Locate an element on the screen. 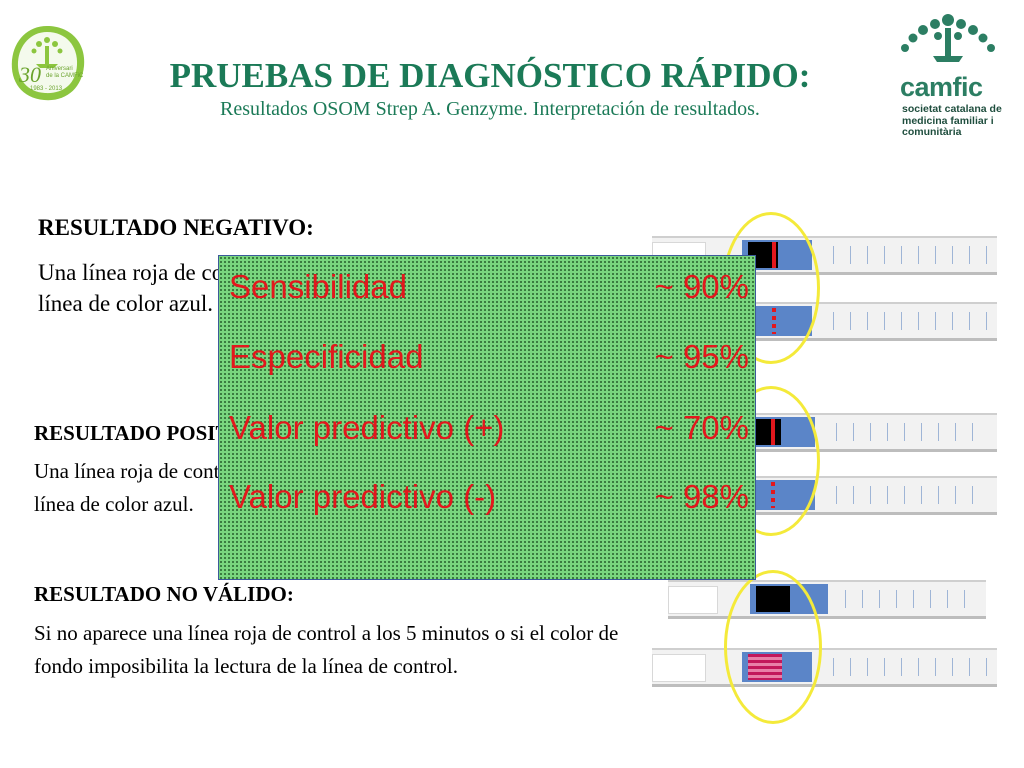  stat-value: ~ 90% is located at coordinates (702, 286).